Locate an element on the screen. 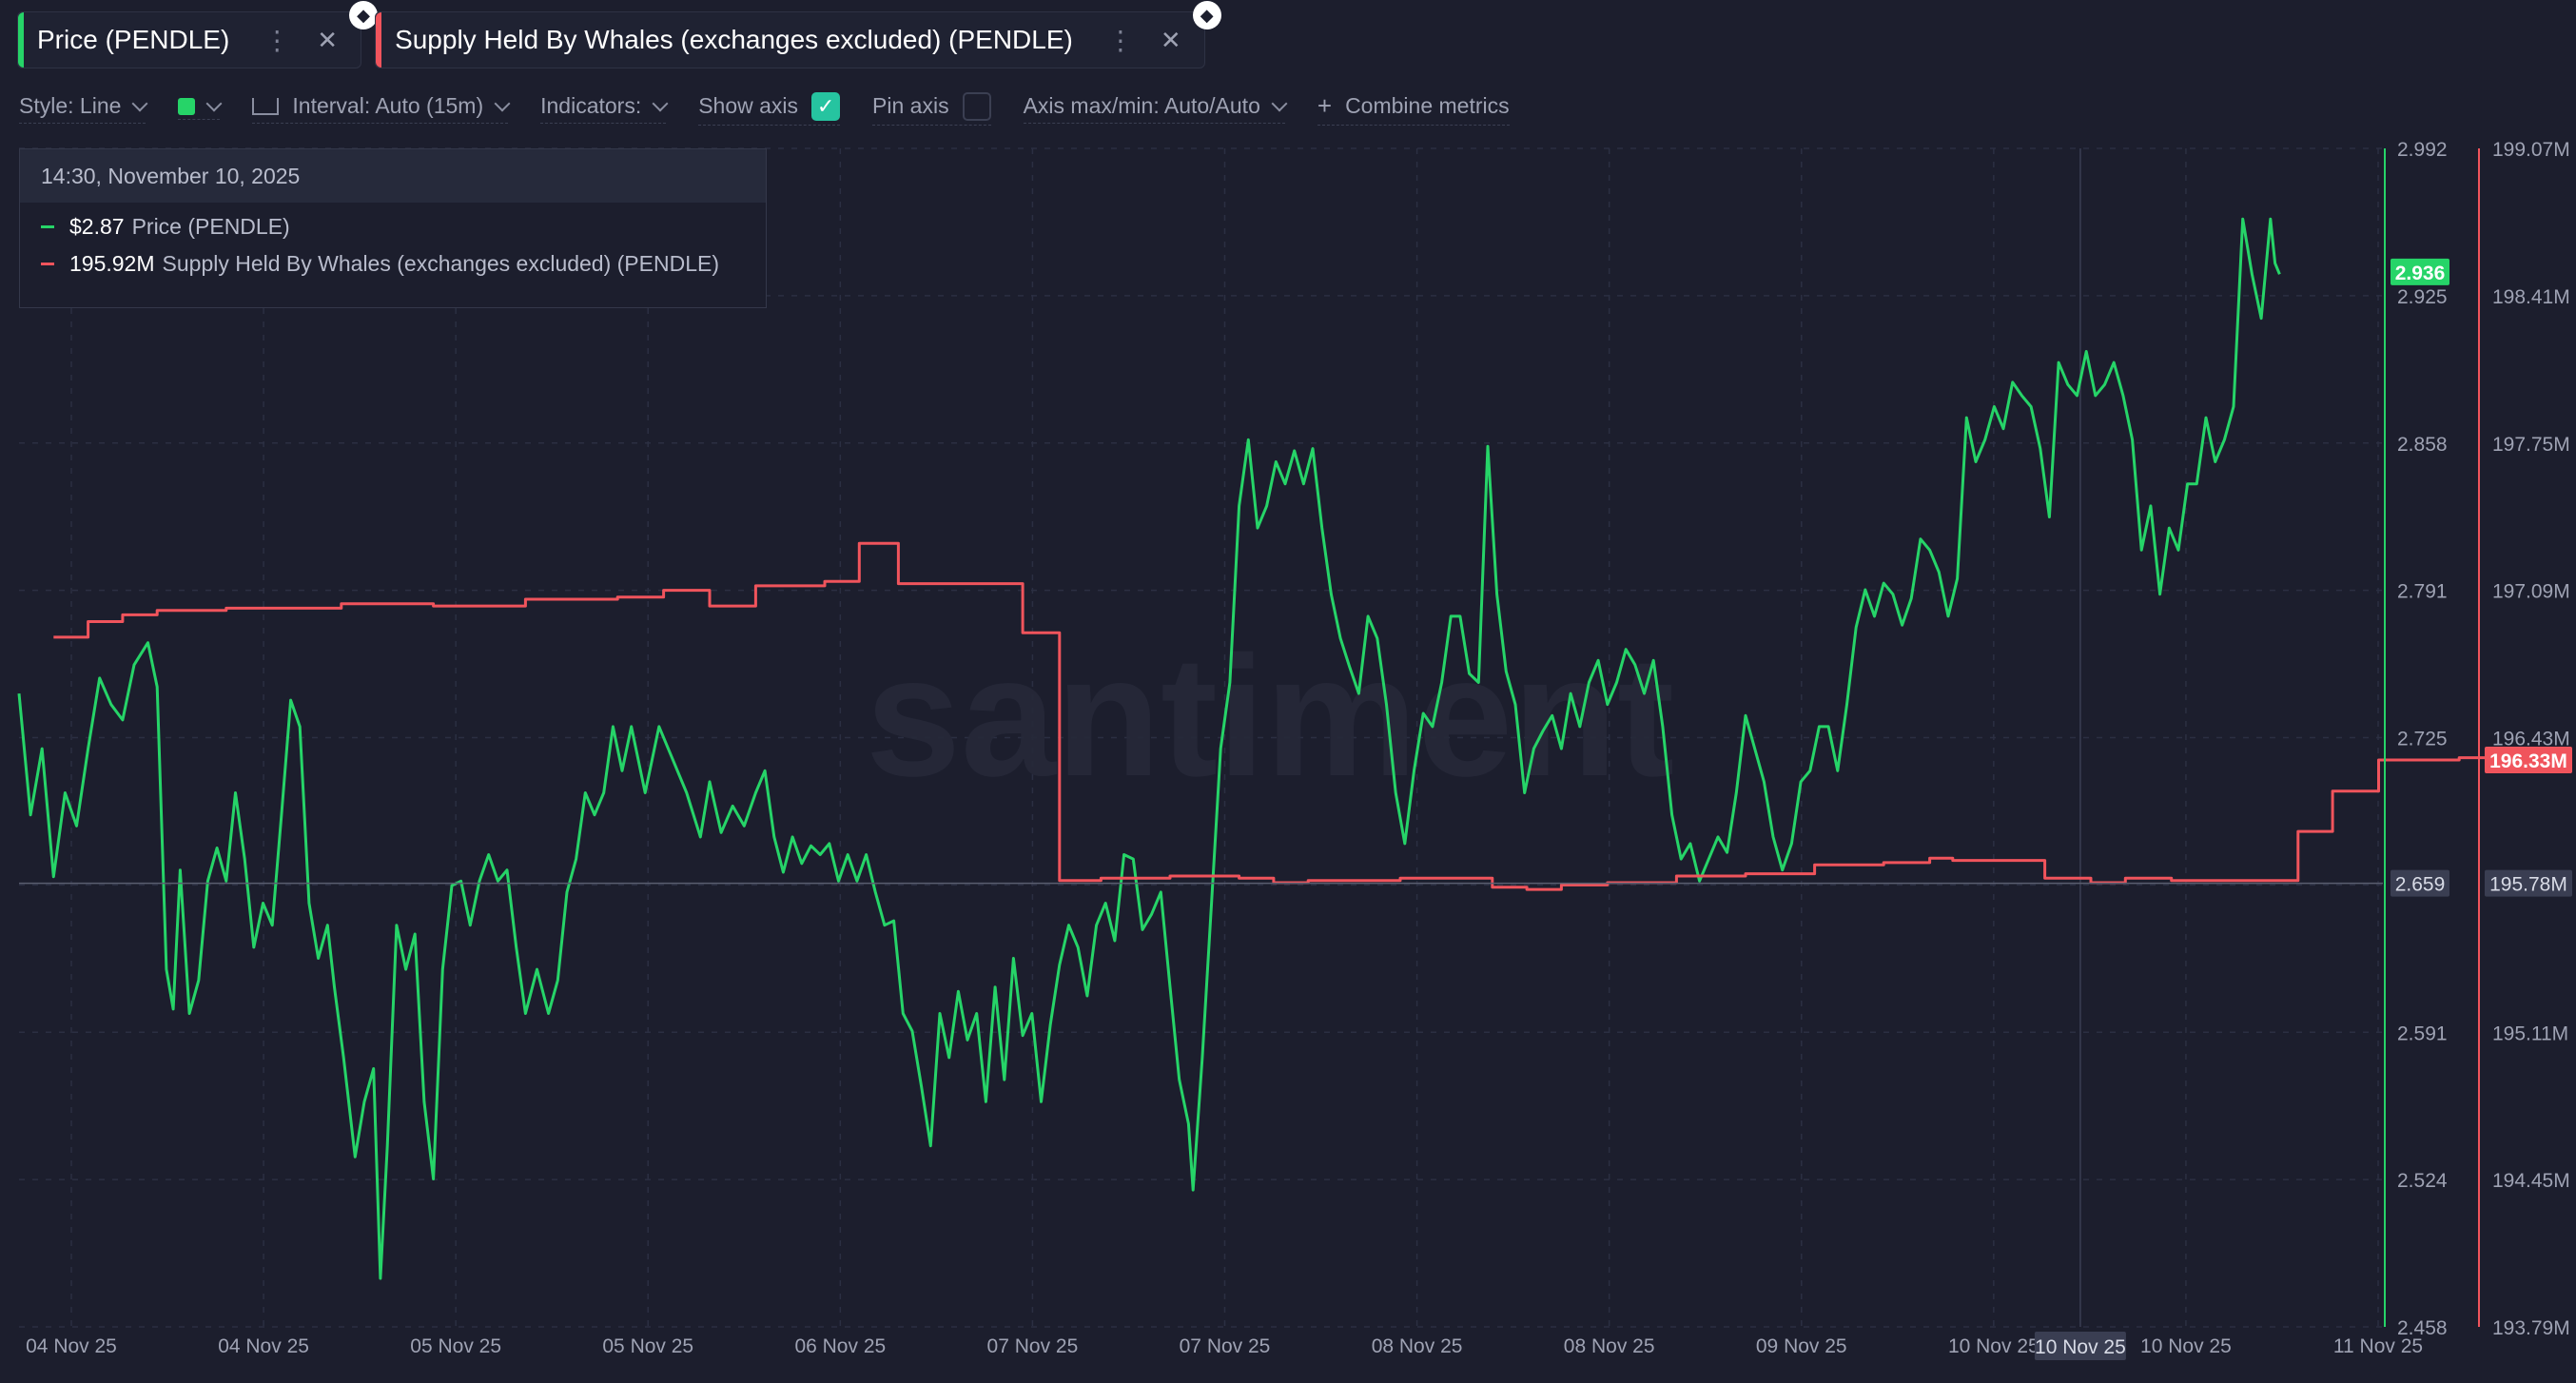 This screenshot has width=2576, height=1383. color-picker is located at coordinates (201, 108).